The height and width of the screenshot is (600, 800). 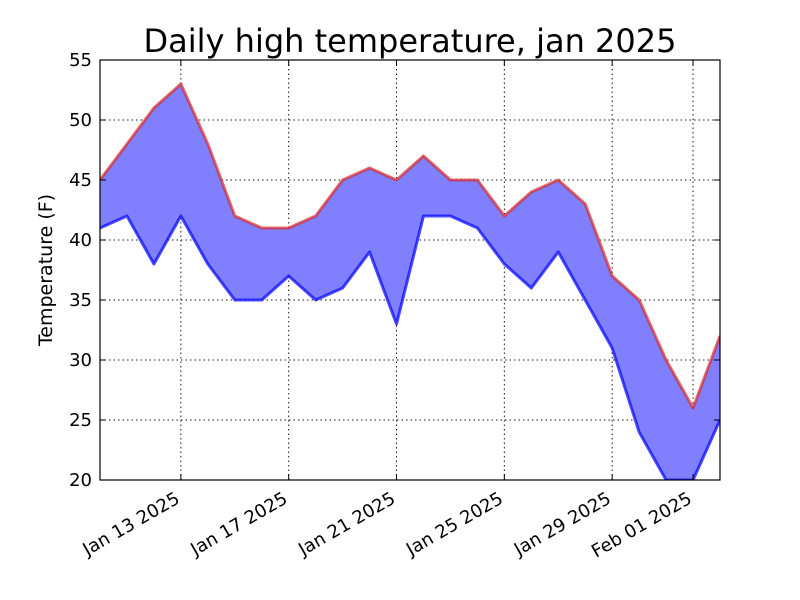 What do you see at coordinates (238, 524) in the screenshot?
I see `x-tick-label: Jan 17 2025` at bounding box center [238, 524].